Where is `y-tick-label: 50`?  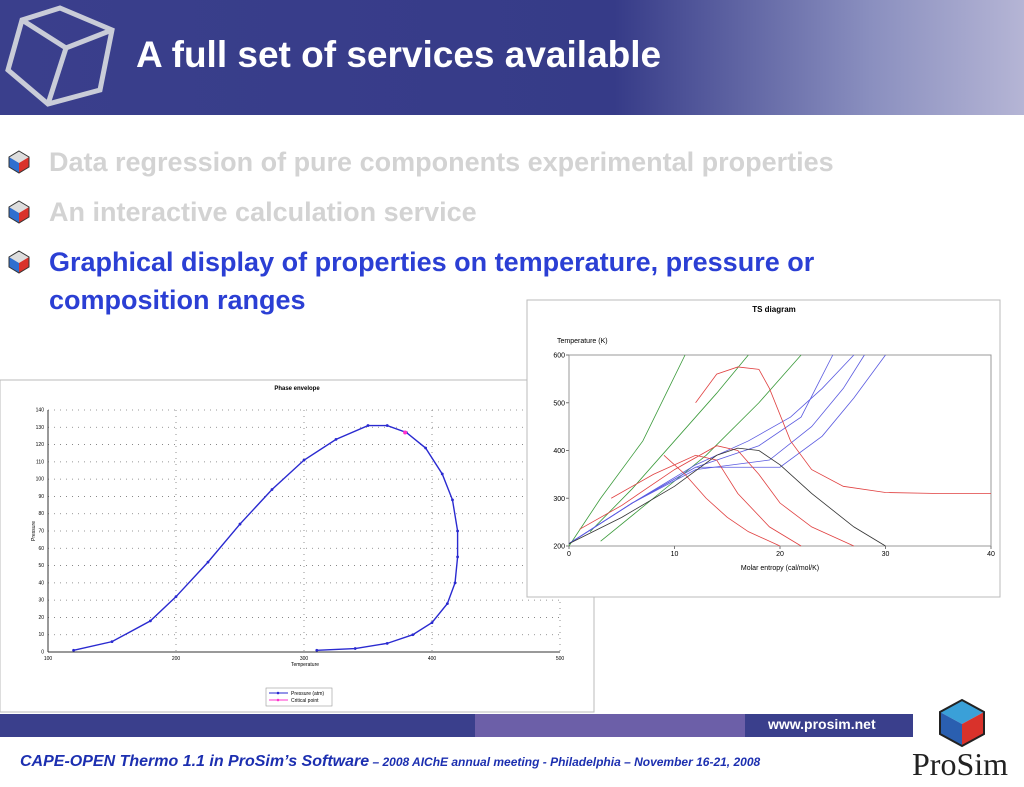 y-tick-label: 50 is located at coordinates (41, 566).